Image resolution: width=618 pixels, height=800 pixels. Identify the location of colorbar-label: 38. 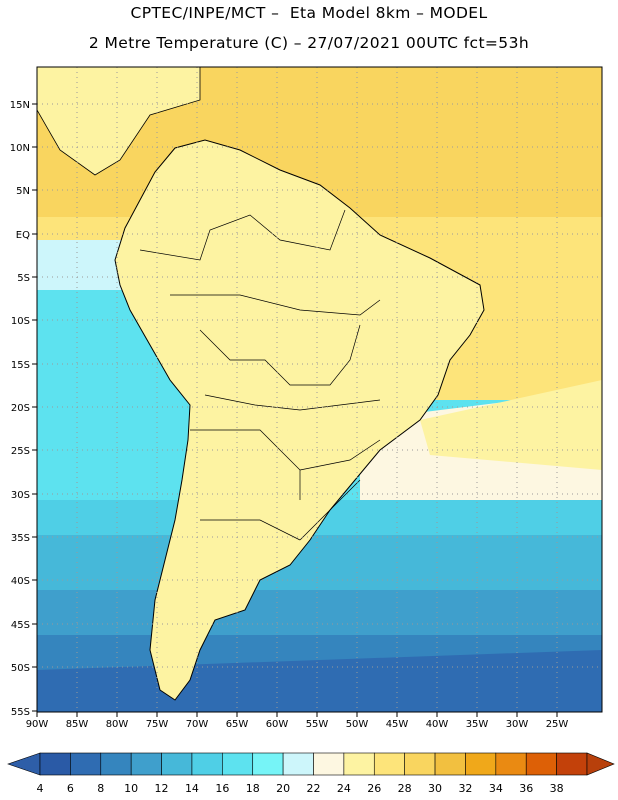
(557, 788).